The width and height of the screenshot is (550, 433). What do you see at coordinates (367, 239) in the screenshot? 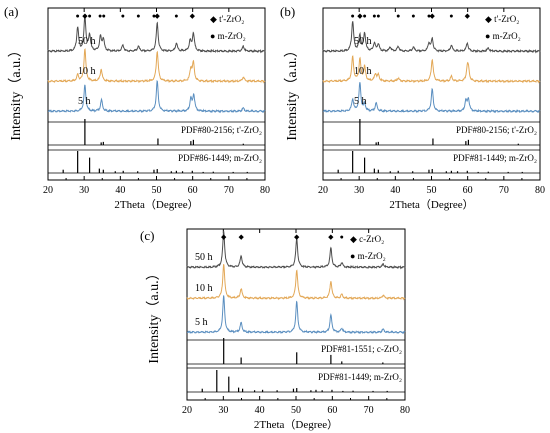
I see `legend-entry: ◆ c-ZrO₂` at bounding box center [367, 239].